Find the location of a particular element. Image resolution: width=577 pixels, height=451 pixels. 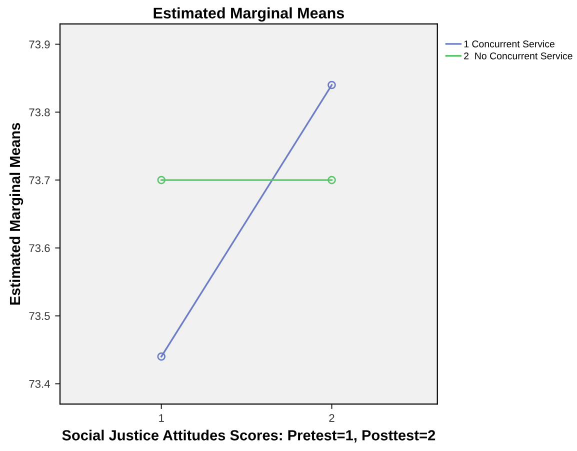

y-tick-label: 73.7 is located at coordinates (39, 180).